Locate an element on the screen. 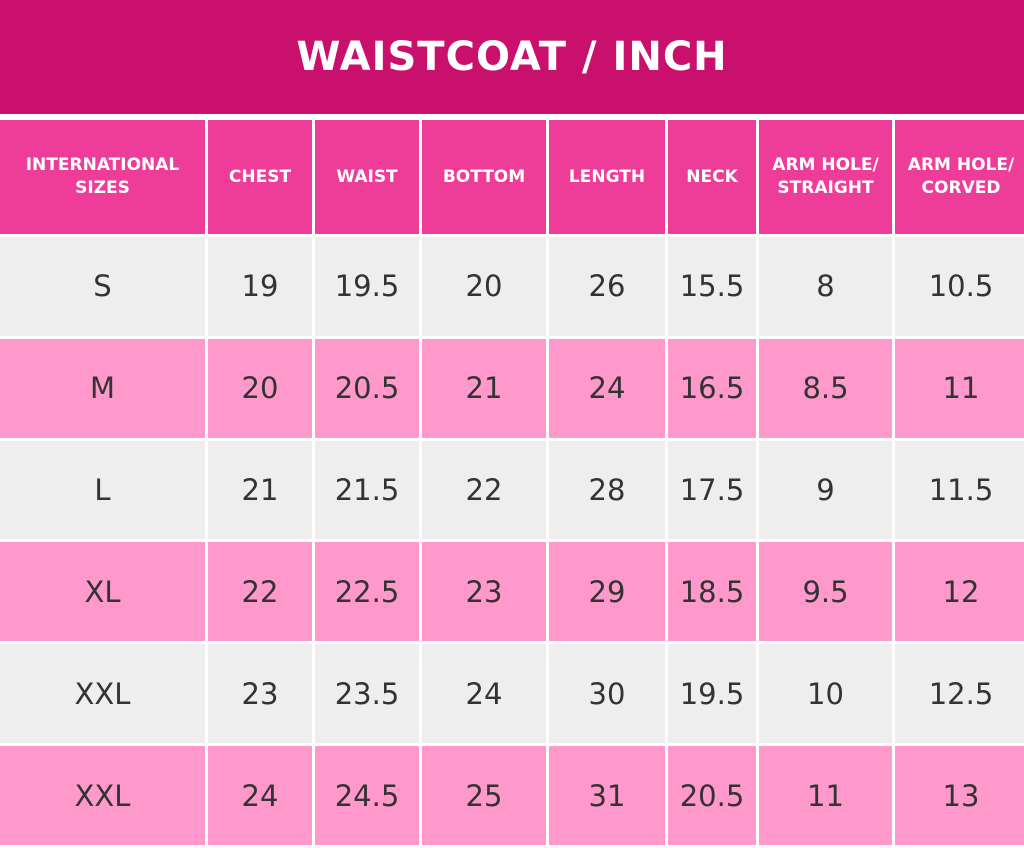  header-neck: NECK is located at coordinates (712, 177).